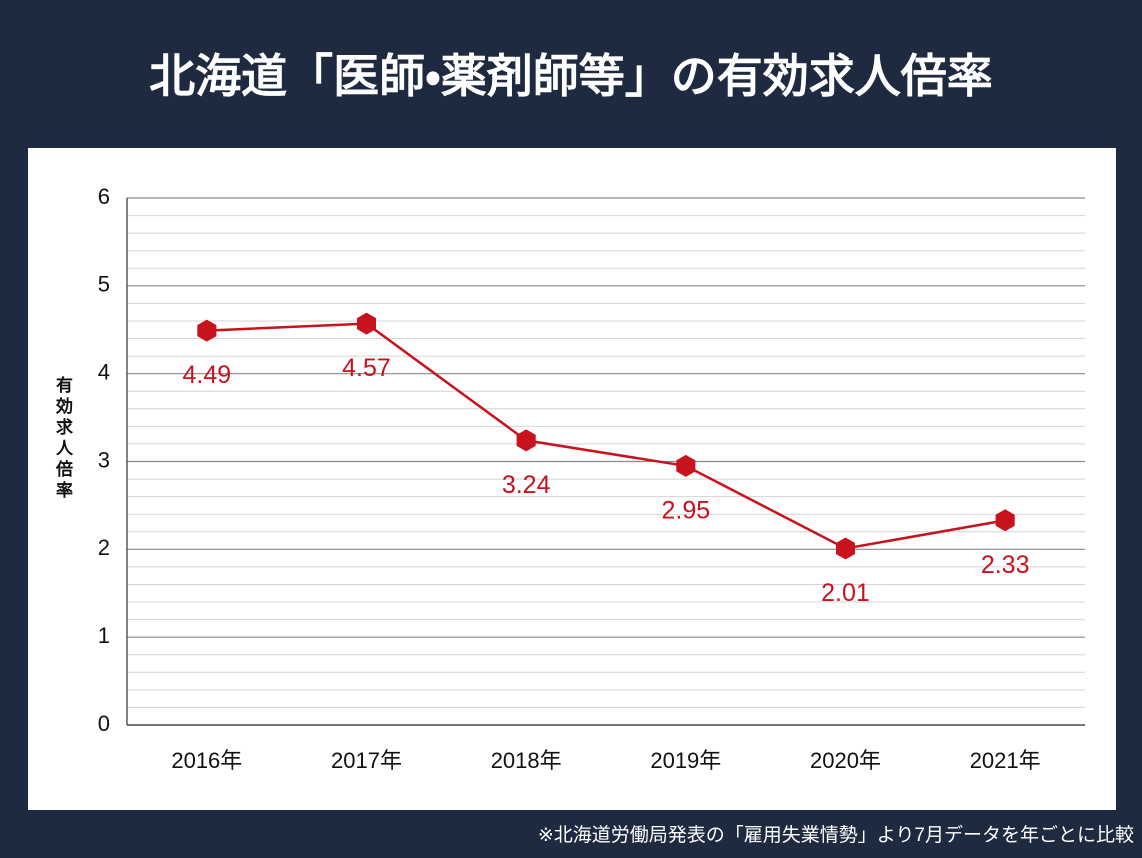  What do you see at coordinates (1005, 565) in the screenshot?
I see `data-label: 2.33` at bounding box center [1005, 565].